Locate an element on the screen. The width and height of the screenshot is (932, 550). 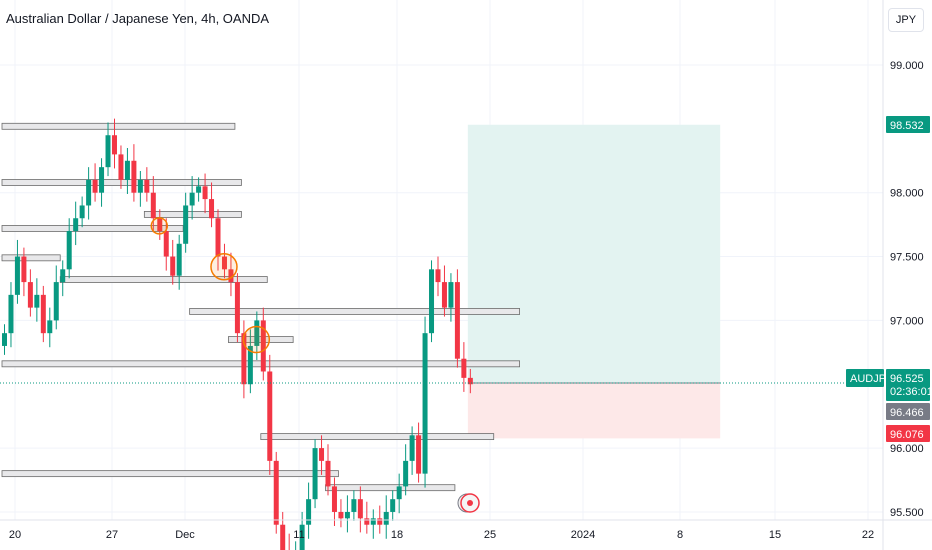
last-price-label-text: 96.525 is located at coordinates (907, 379).